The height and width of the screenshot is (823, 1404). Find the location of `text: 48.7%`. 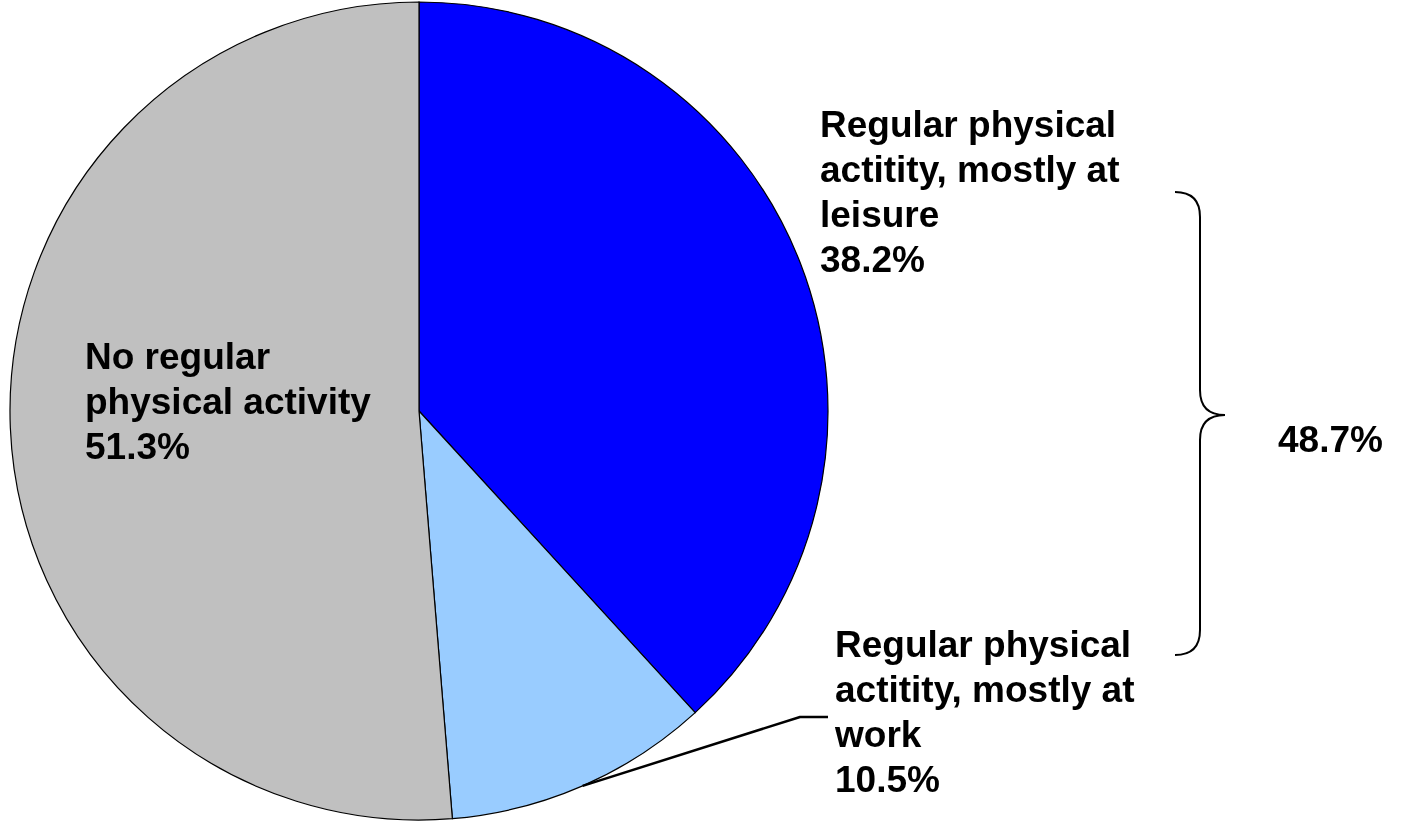

text: 48.7% is located at coordinates (1330, 439).